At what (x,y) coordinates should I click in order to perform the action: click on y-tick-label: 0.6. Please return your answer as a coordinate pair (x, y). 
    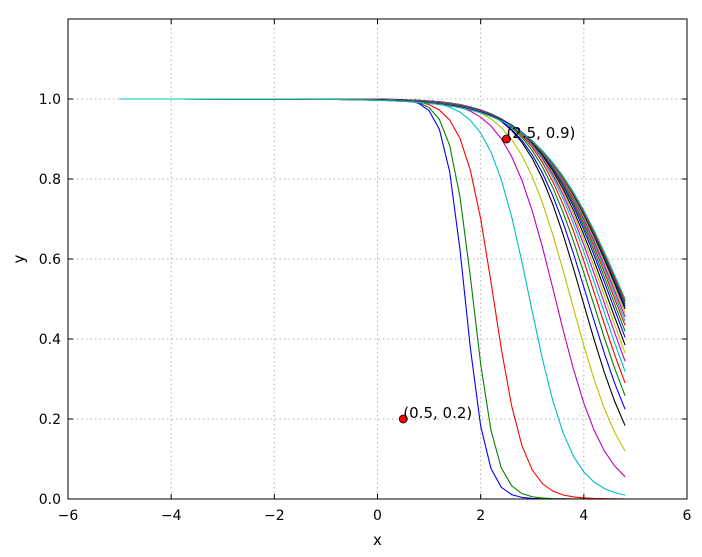
    Looking at the image, I should click on (50, 260).